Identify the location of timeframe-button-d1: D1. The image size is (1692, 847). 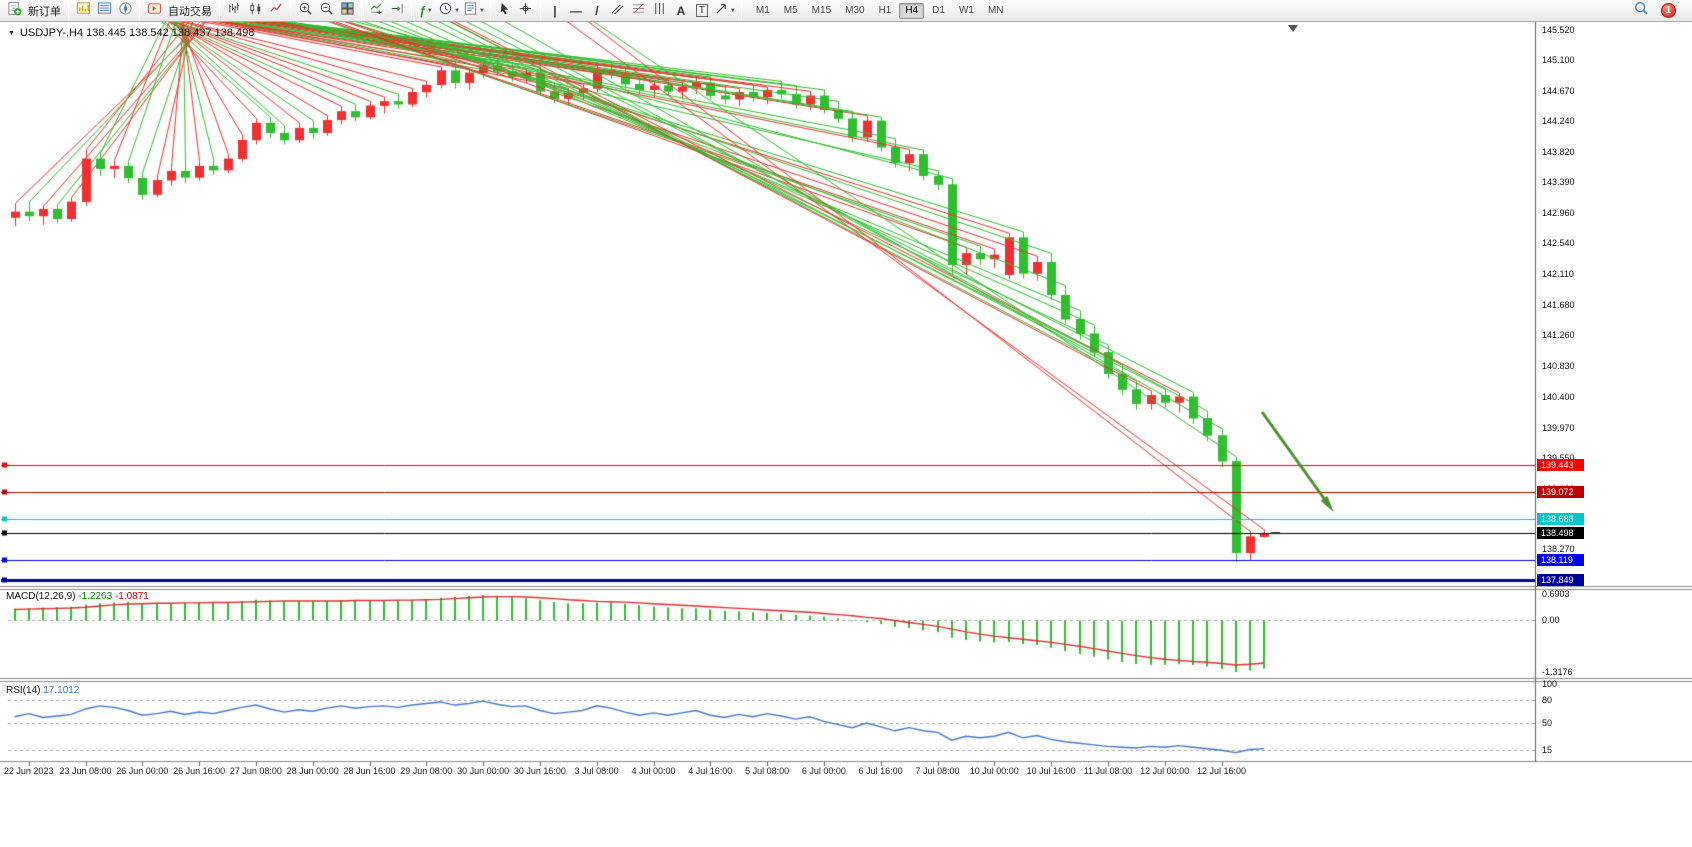
(938, 10).